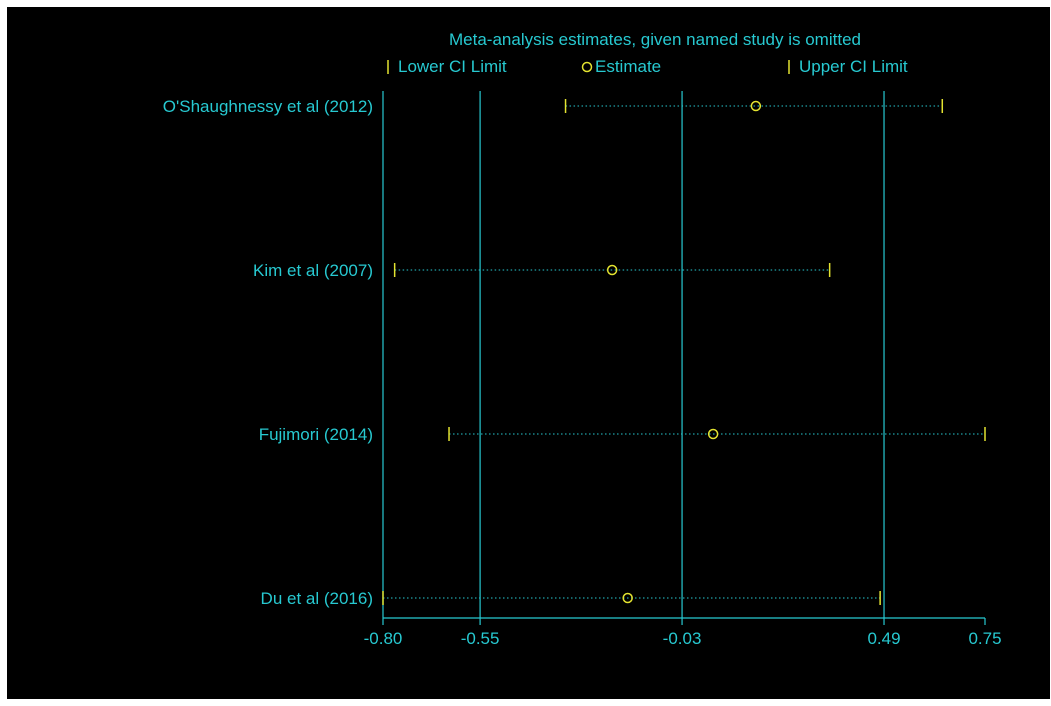  What do you see at coordinates (883, 638) in the screenshot?
I see `x-tick-label: 0.49` at bounding box center [883, 638].